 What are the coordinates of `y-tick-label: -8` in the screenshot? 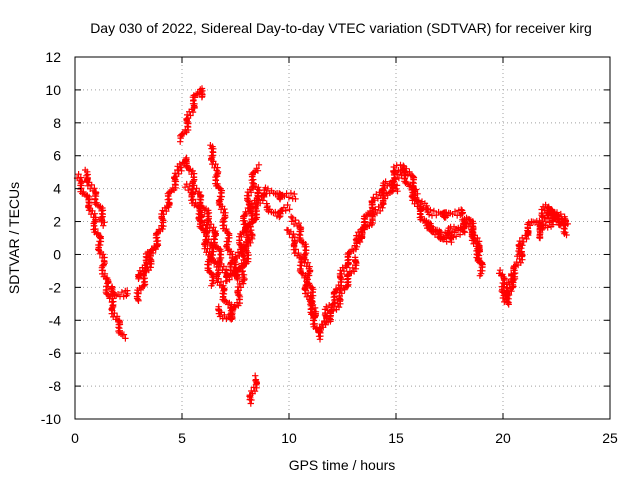 It's located at (55, 386).